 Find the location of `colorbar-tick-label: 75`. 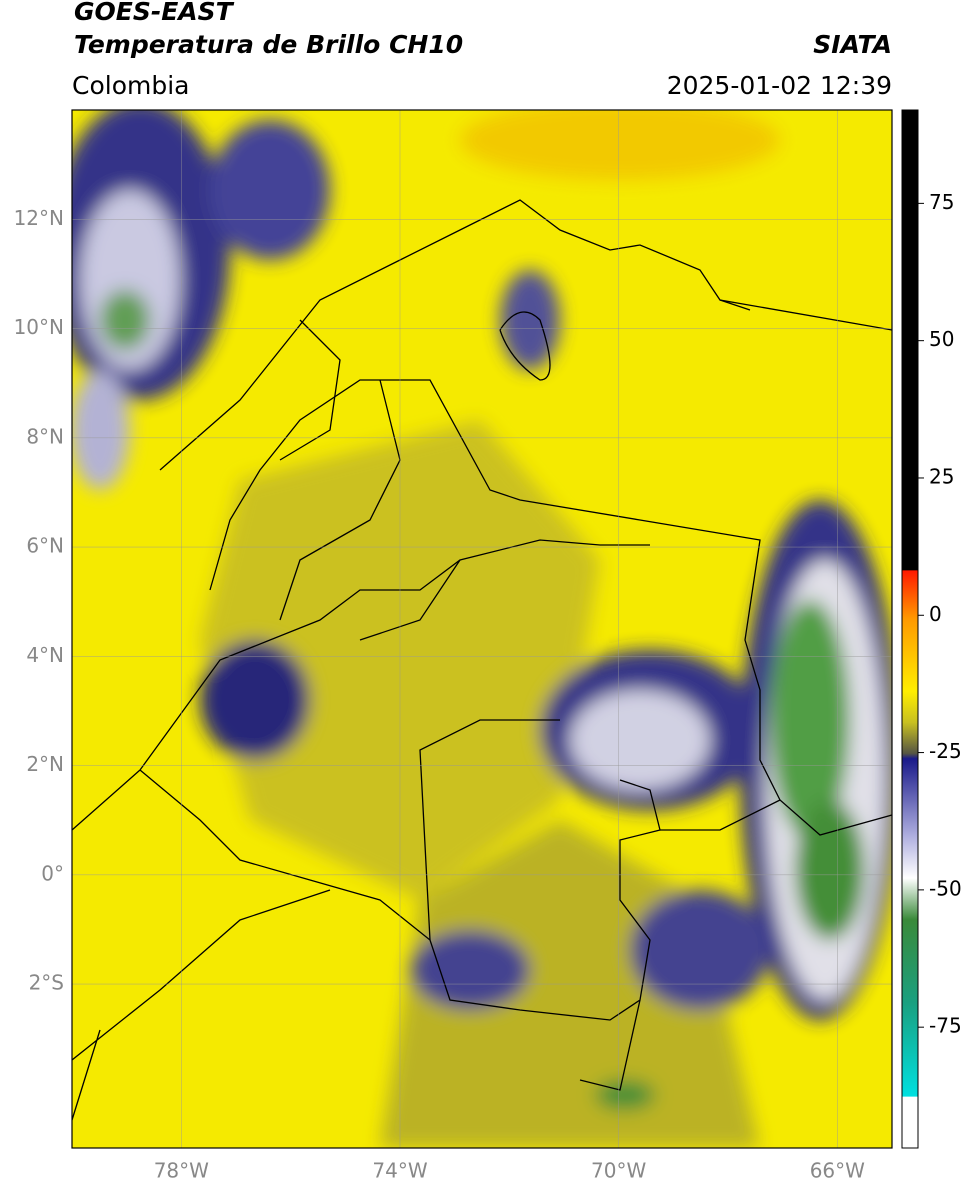

colorbar-tick-label: 75 is located at coordinates (941, 202).